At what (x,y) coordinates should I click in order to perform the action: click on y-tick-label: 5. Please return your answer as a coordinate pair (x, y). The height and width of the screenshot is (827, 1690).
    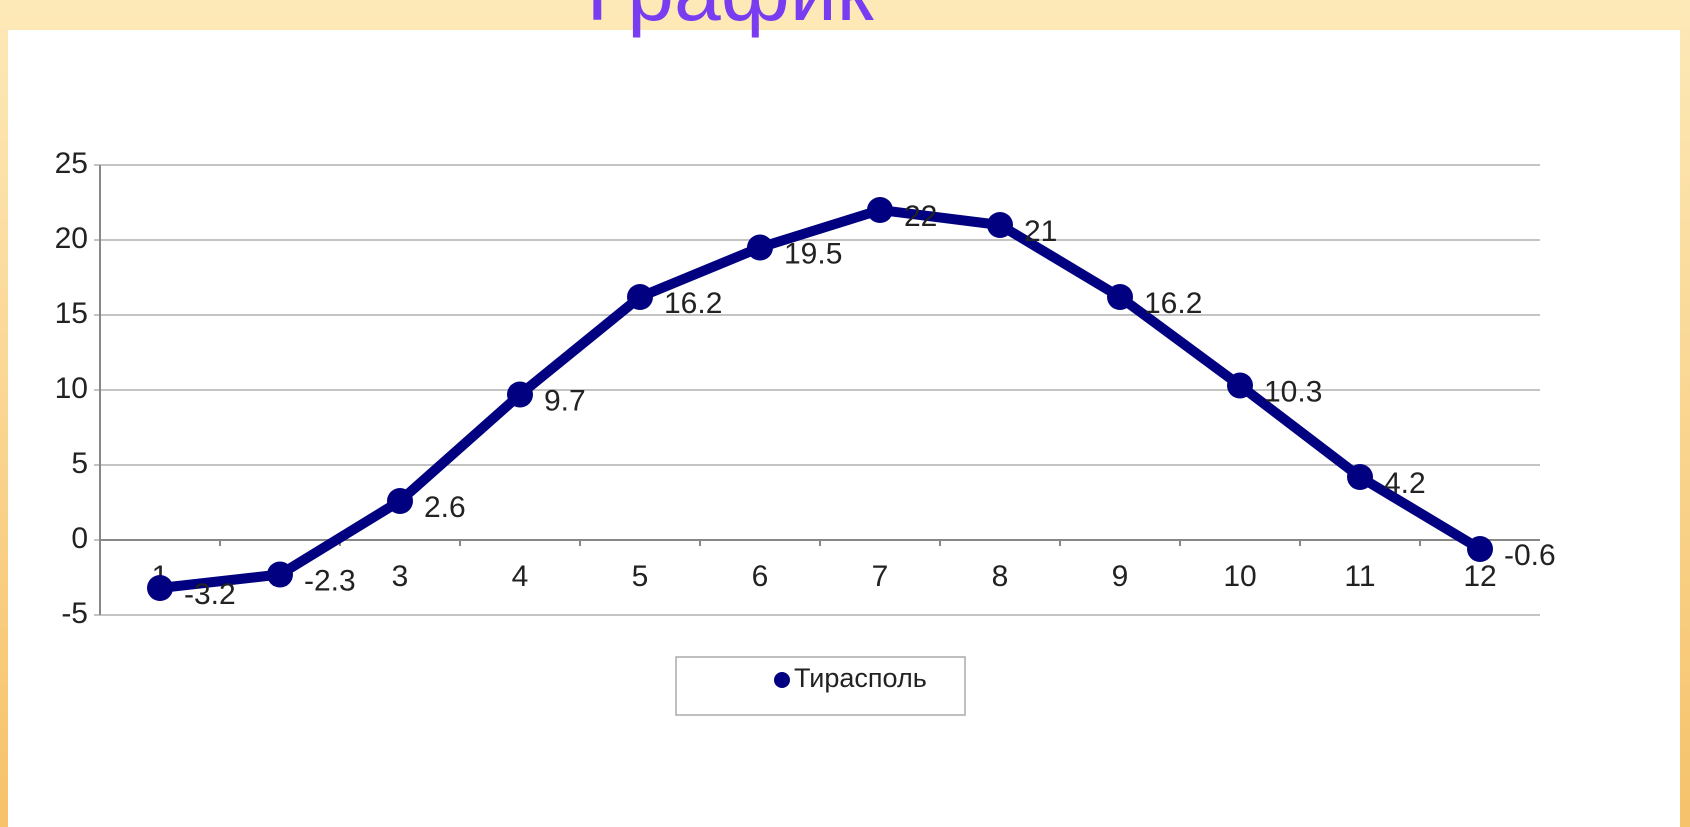
    Looking at the image, I should click on (79, 463).